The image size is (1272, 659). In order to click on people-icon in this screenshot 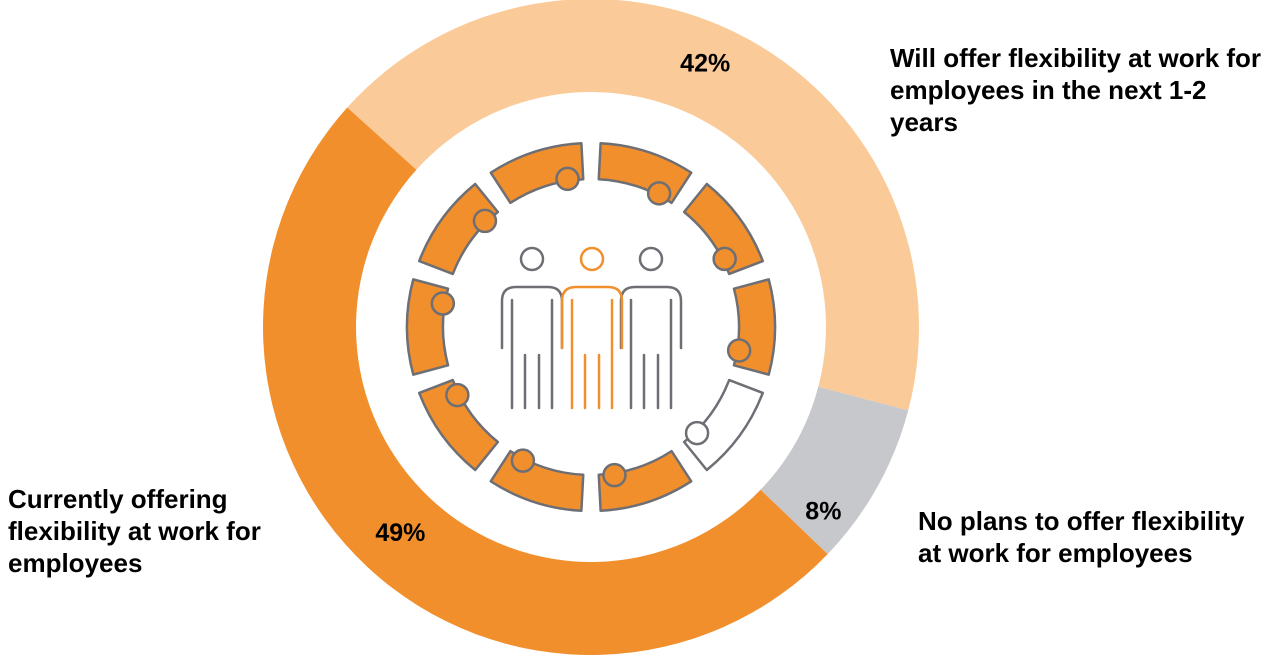, I will do `click(591, 328)`.